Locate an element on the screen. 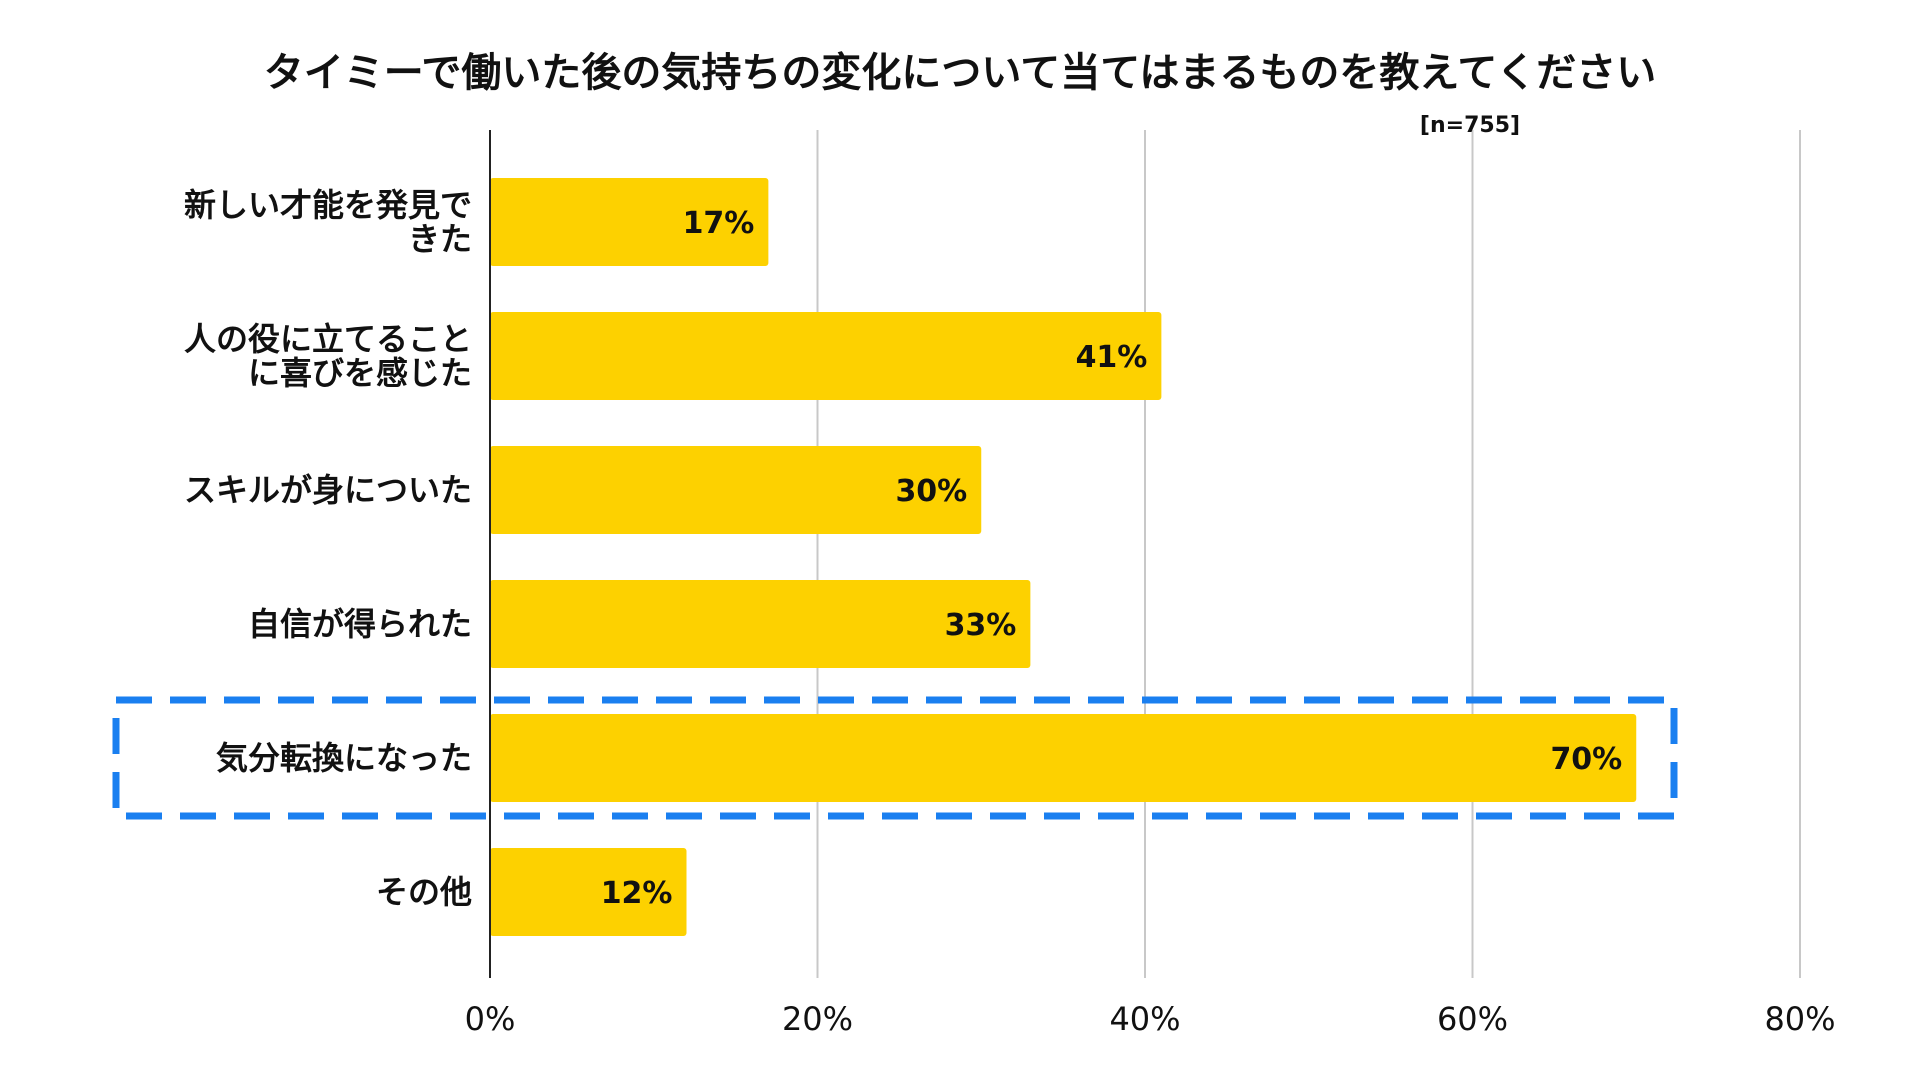  category-label: に喜びを感じた is located at coordinates (360, 373).